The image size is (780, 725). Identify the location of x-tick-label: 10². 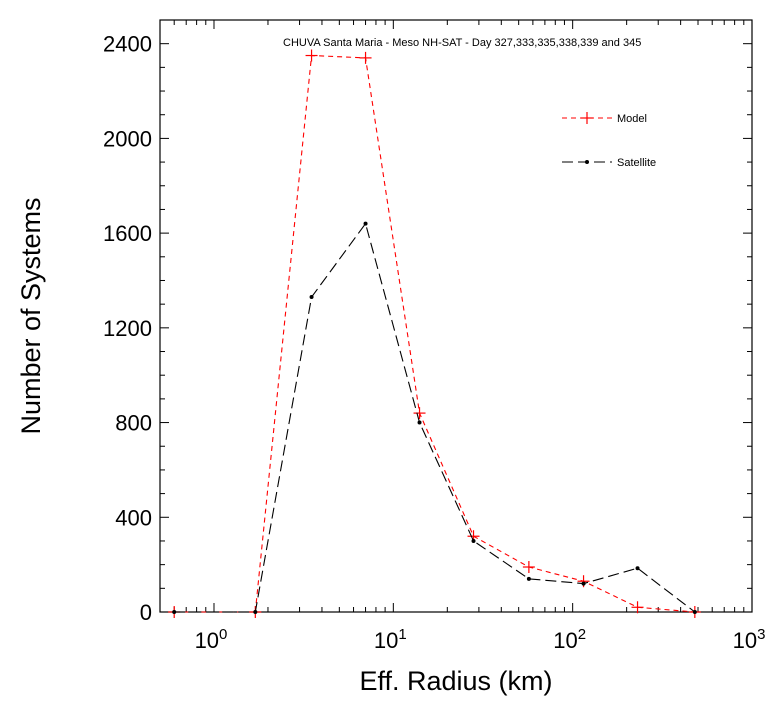
(569, 639).